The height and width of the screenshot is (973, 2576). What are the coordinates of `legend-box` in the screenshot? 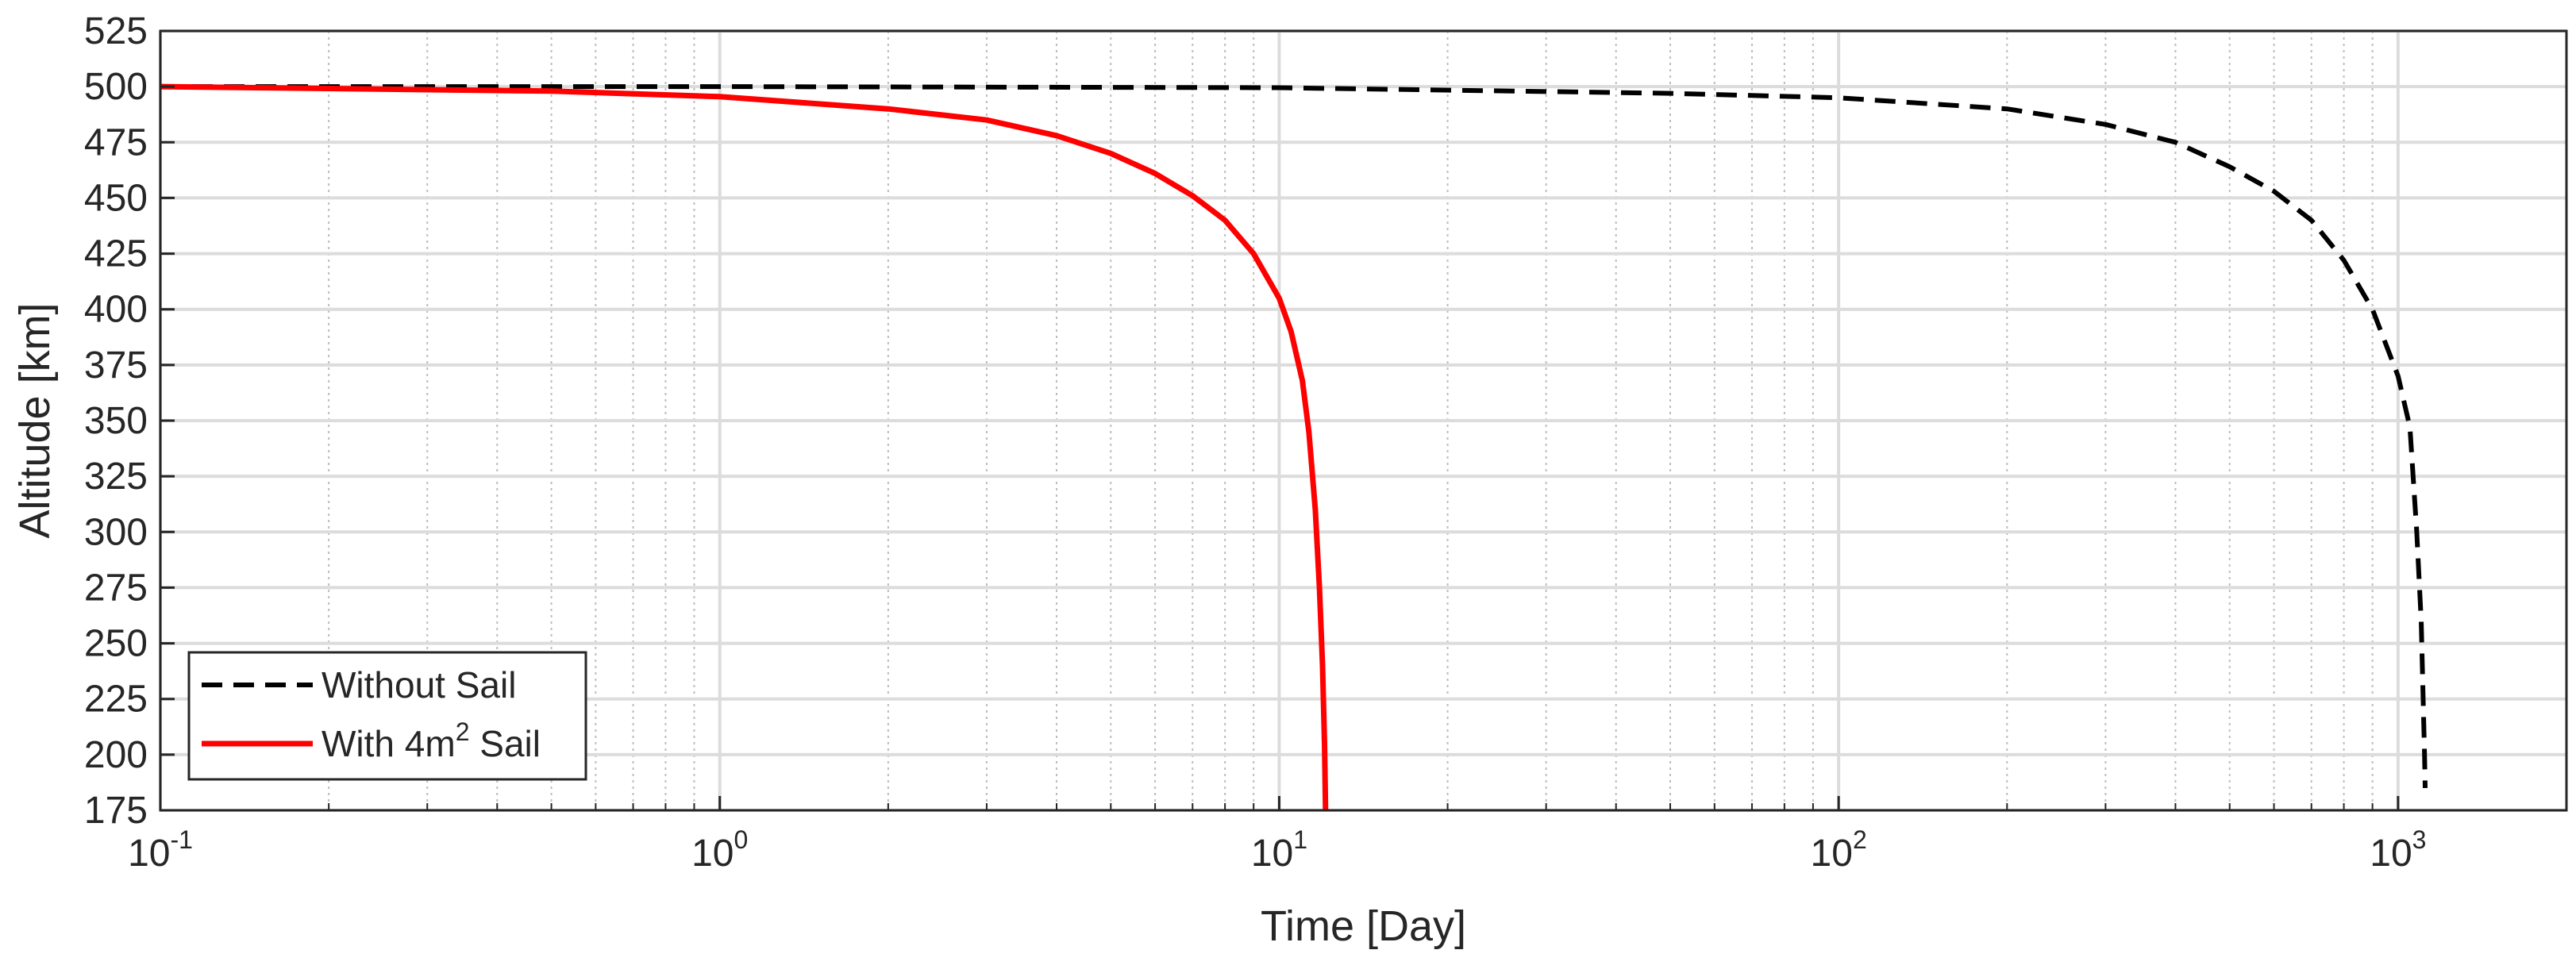 It's located at (387, 716).